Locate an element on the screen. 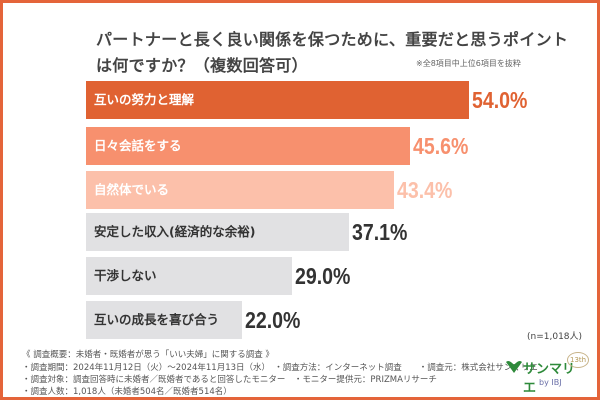 The image size is (600, 400). bar: 互いの努力と理解 is located at coordinates (278, 100).